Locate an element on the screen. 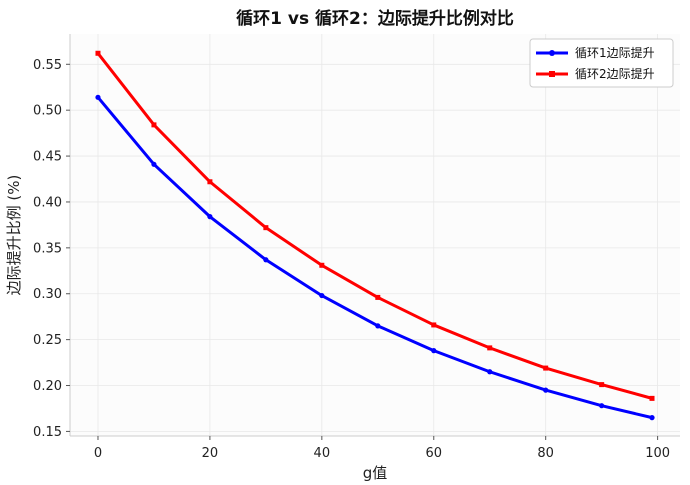 This screenshot has width=690, height=485. y-tick-label: 0.50 is located at coordinates (47, 111).